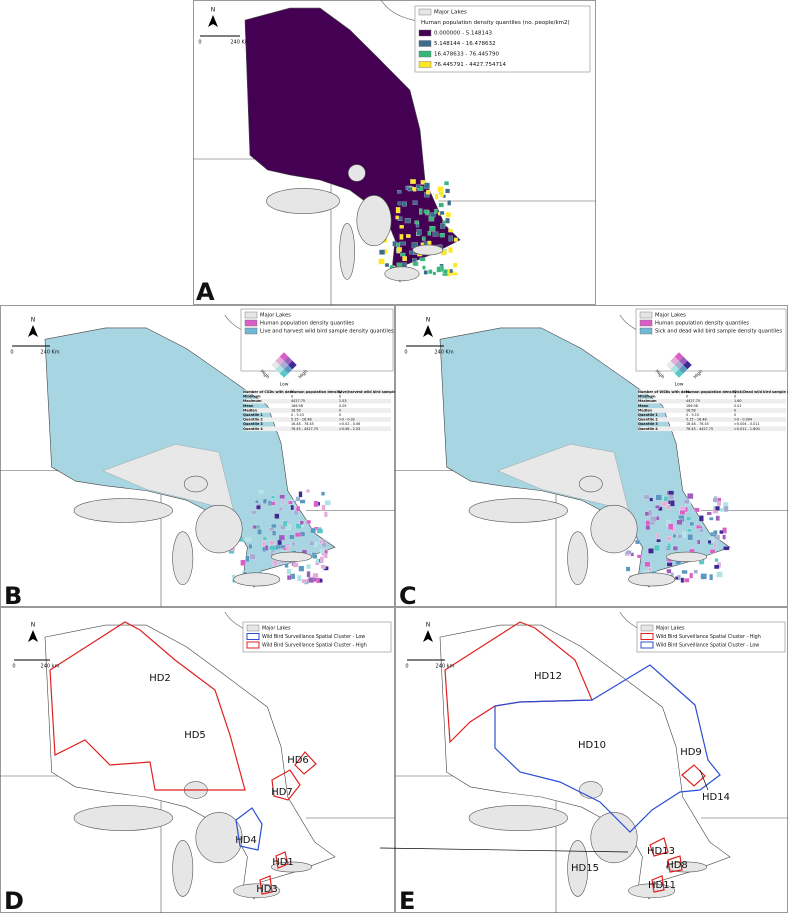  Describe the element at coordinates (268, 392) in the screenshot. I see `table-cell: Number of CSDs with data` at that location.